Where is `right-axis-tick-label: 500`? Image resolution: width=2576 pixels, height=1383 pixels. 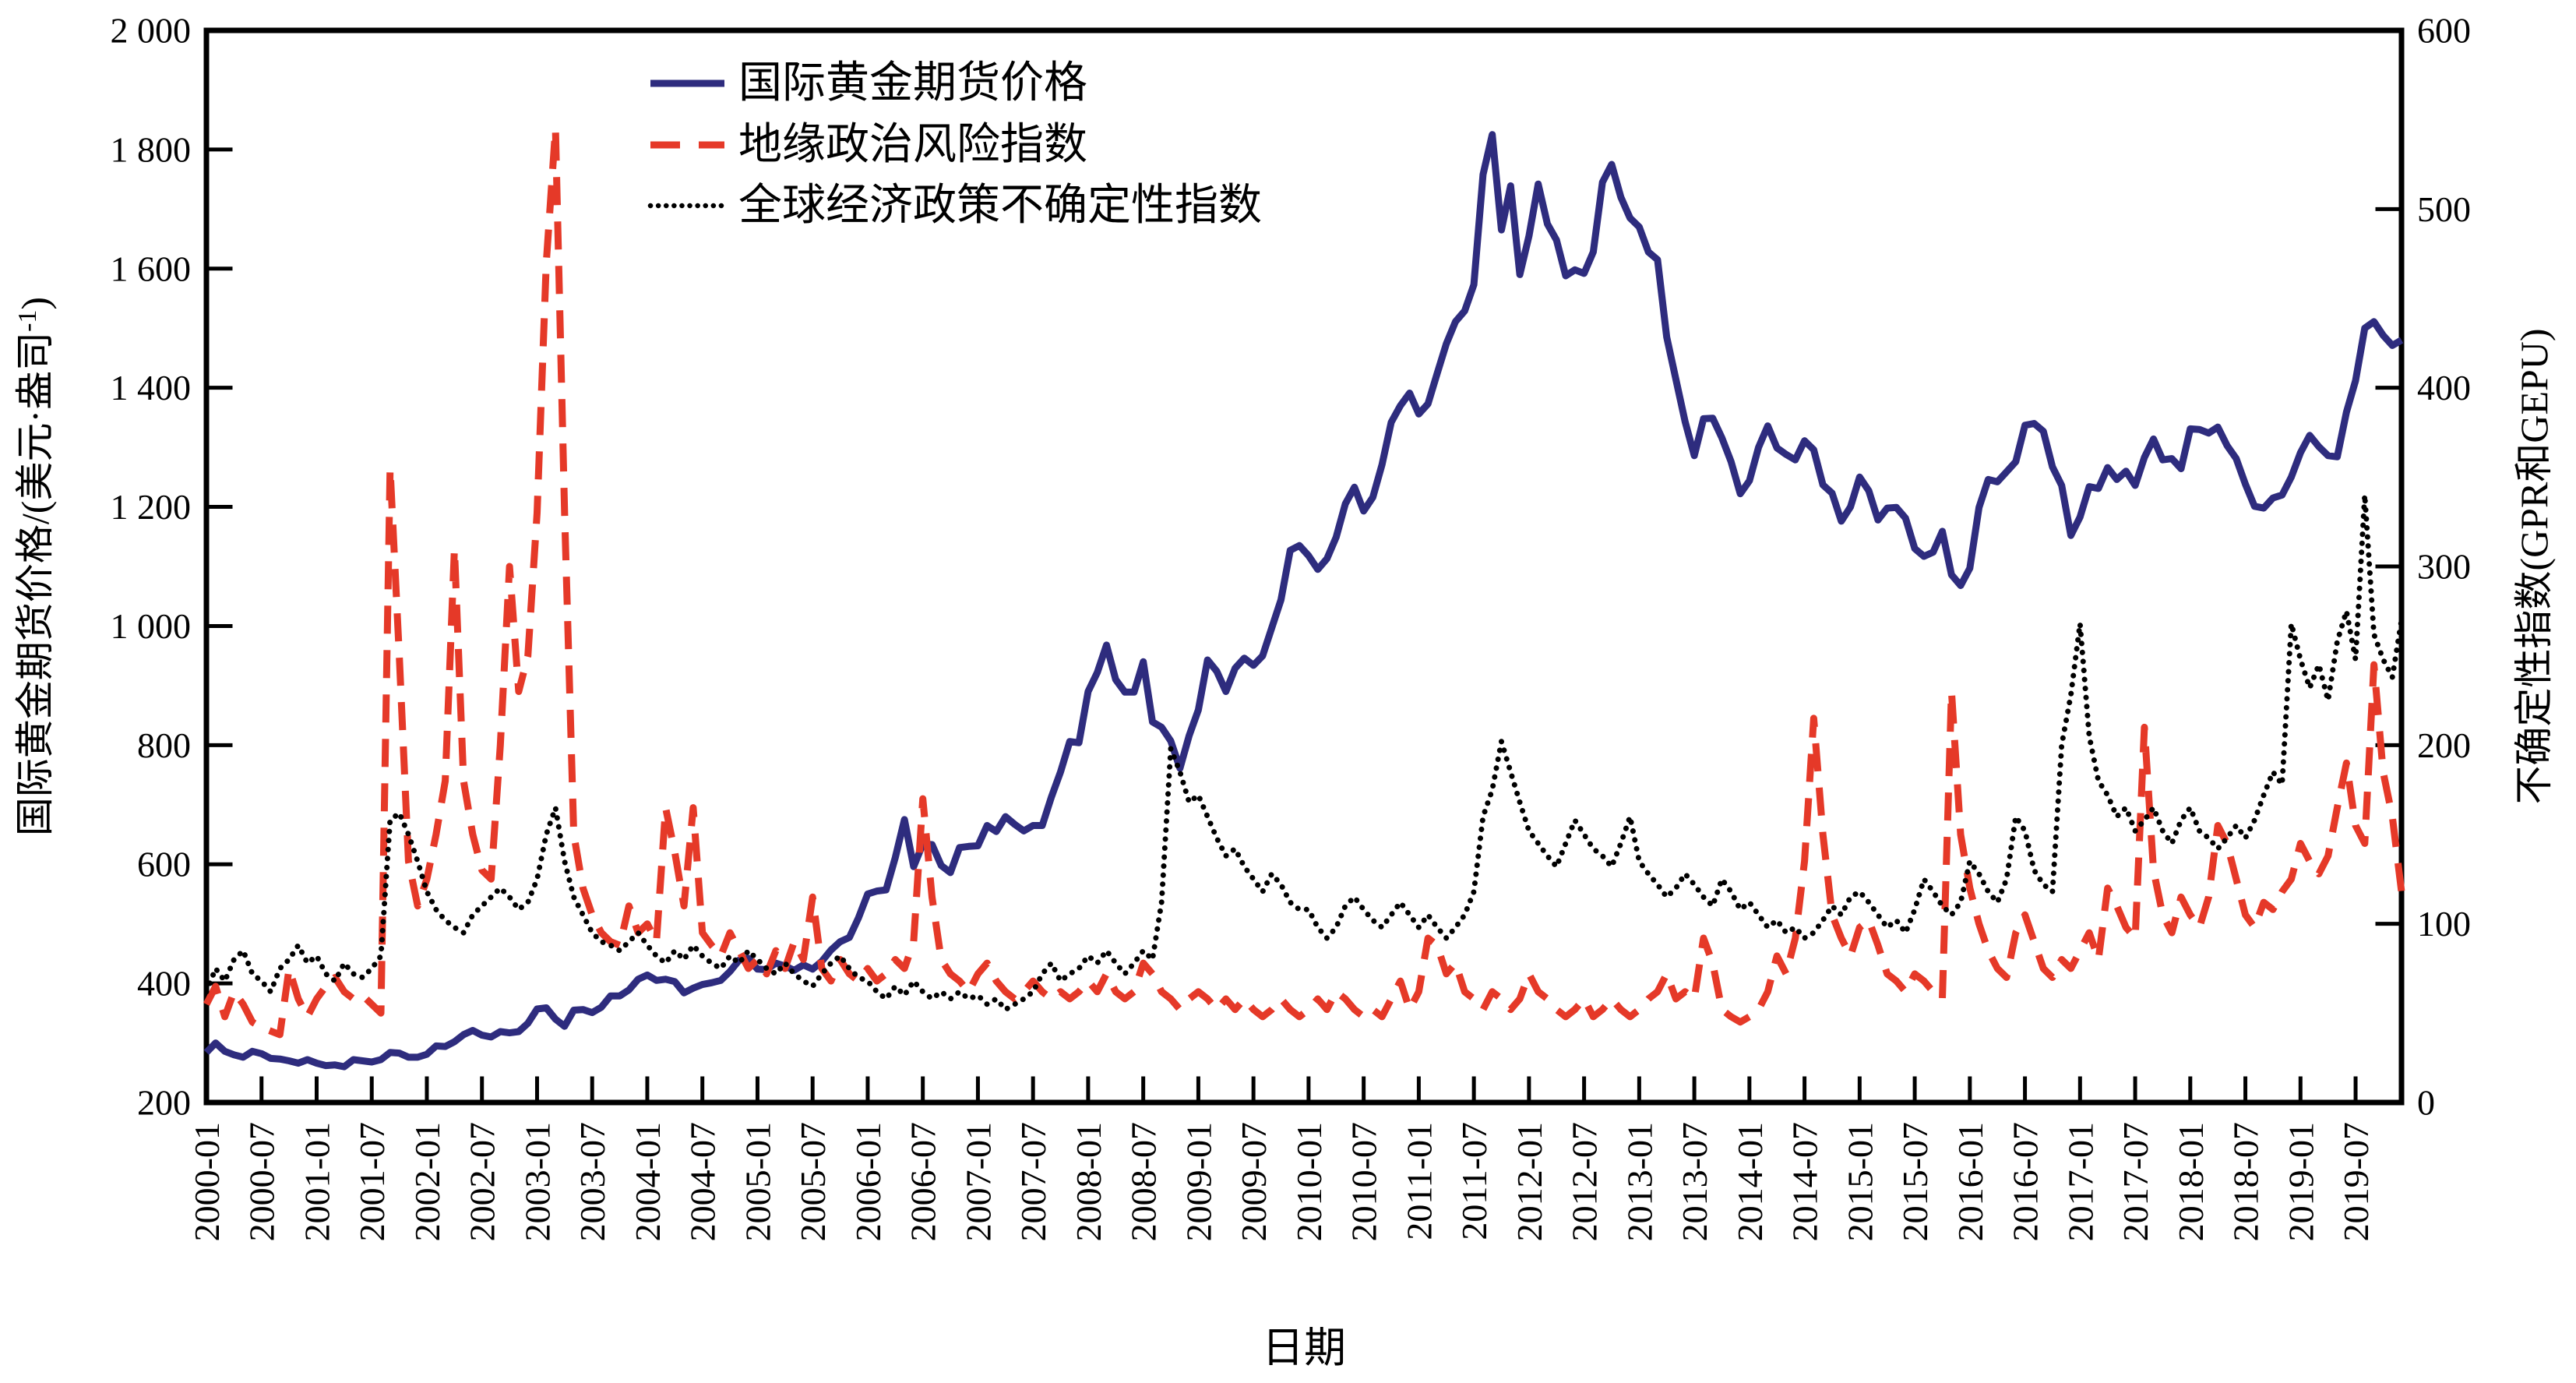
right-axis-tick-label: 500 is located at coordinates (2444, 209).